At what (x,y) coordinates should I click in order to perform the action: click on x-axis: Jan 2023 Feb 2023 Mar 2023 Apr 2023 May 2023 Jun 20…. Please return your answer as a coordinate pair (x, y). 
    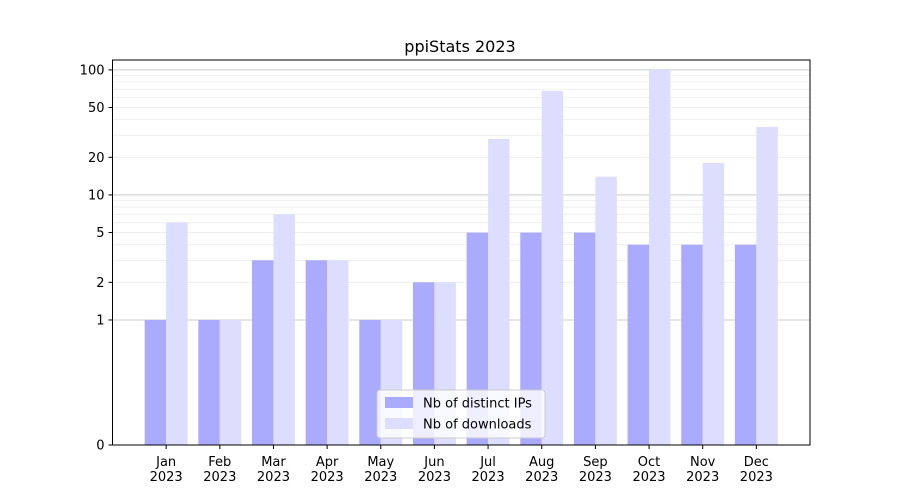
    Looking at the image, I should click on (461, 465).